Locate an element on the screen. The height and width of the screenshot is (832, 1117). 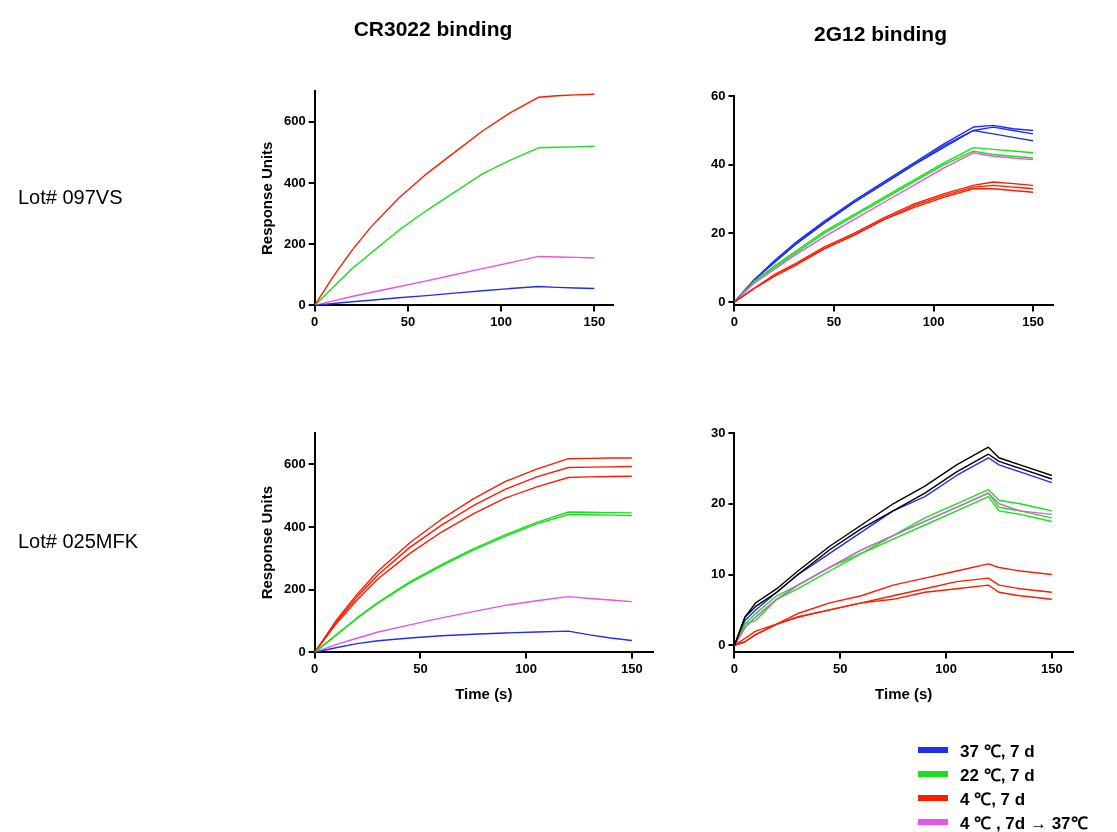
text: Lot# 025MFK is located at coordinates (78, 541).